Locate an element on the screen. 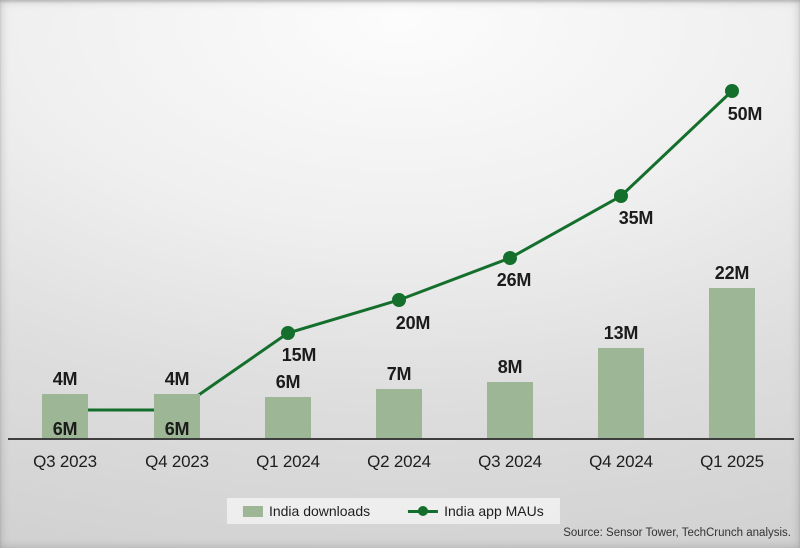  legend-item-maus: India app MAUs is located at coordinates (476, 511).